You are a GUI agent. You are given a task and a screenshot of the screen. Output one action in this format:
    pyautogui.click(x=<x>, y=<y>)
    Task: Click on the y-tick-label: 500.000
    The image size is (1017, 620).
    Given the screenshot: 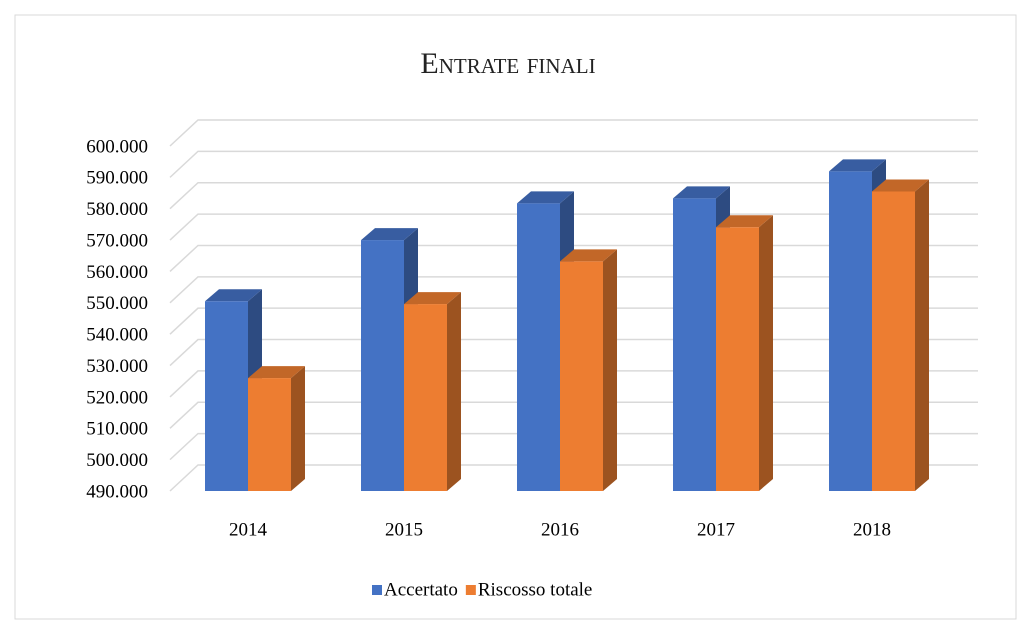 What is the action you would take?
    pyautogui.click(x=117, y=460)
    